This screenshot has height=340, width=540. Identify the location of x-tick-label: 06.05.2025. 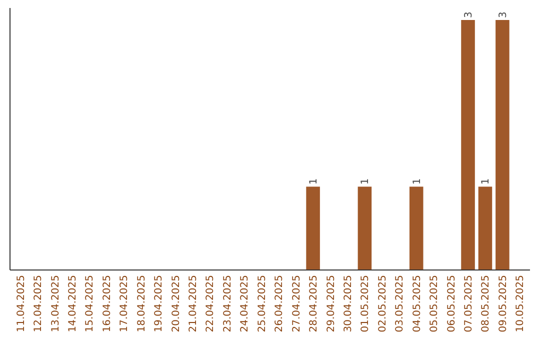
(452, 303).